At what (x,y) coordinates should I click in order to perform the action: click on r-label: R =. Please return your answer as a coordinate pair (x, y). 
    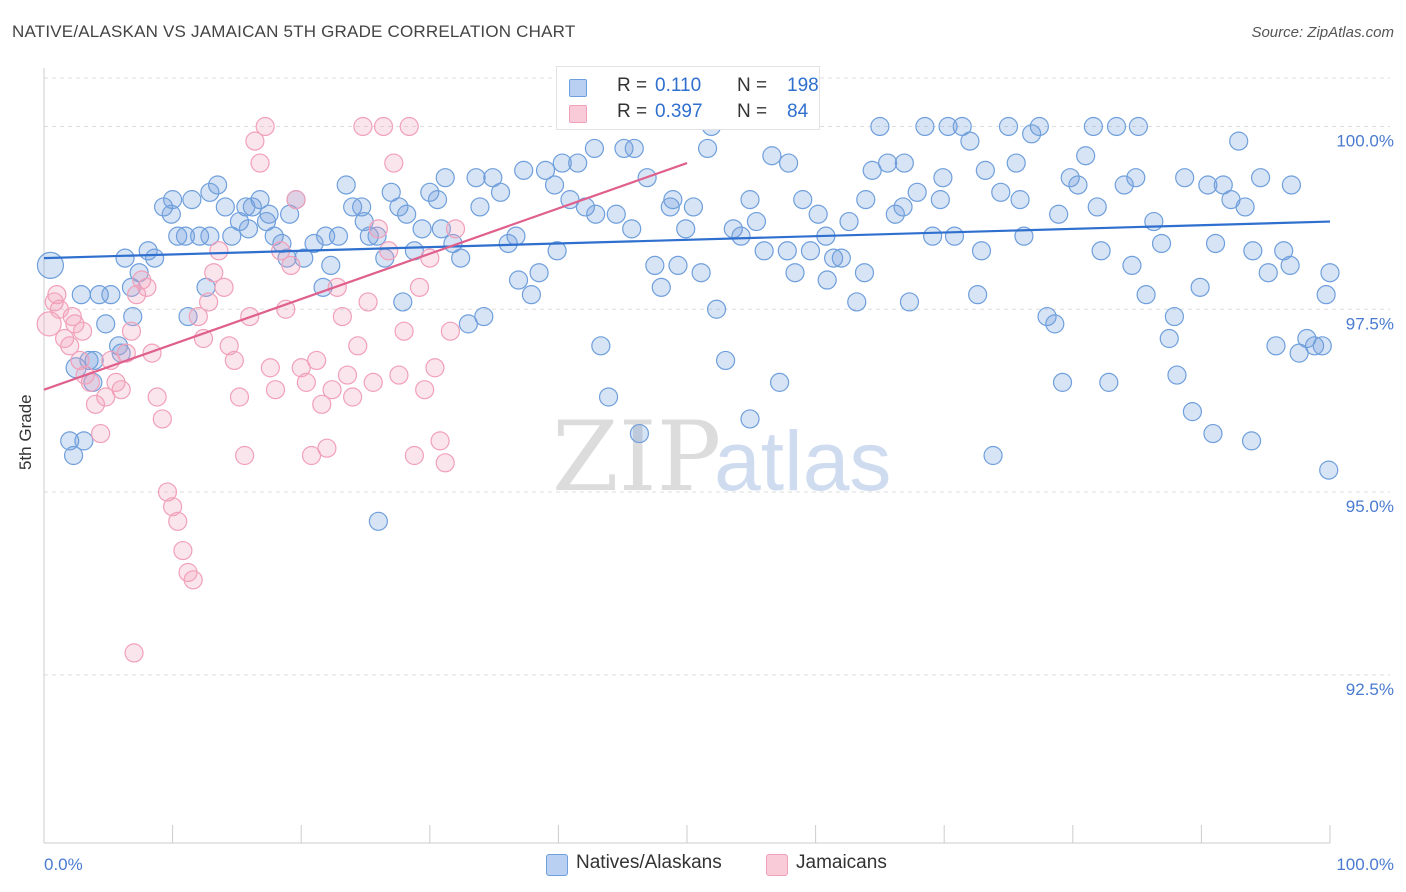
    Looking at the image, I should click on (632, 85).